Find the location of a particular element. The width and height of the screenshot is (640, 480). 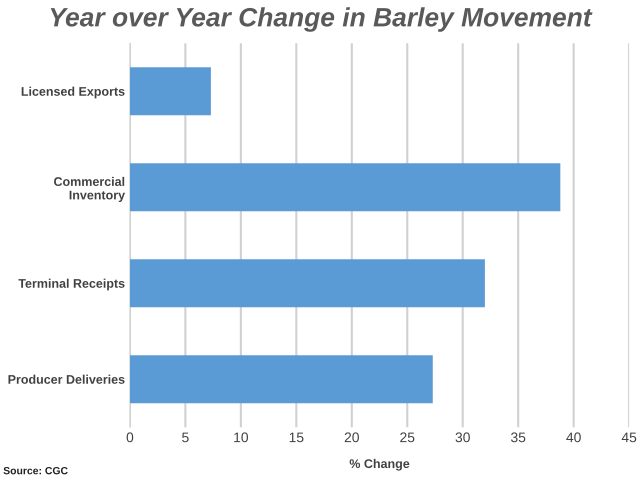

x-tick-label: 0 is located at coordinates (130, 437).